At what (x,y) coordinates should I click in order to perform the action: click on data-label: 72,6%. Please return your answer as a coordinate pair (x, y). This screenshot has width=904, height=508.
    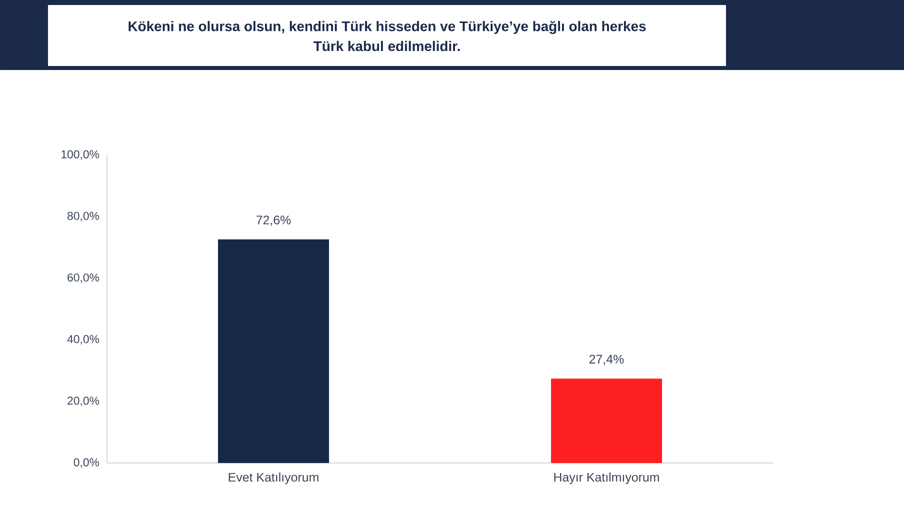
    Looking at the image, I should click on (273, 221).